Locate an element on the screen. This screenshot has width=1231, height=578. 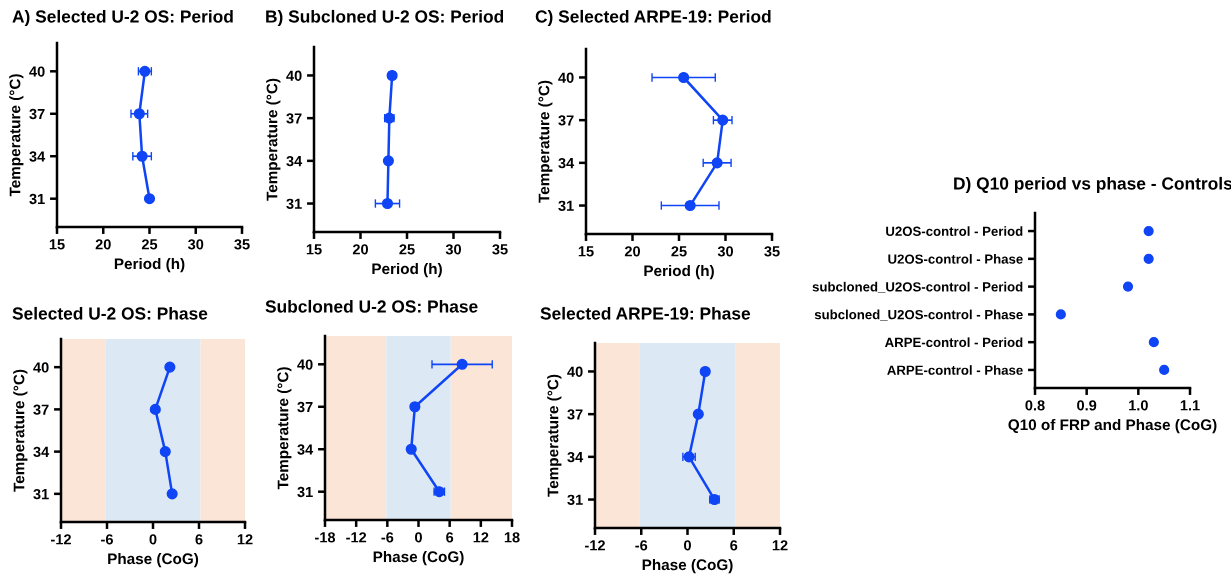
chart-title: Subcloned U-2 OS: Phase is located at coordinates (371, 306).